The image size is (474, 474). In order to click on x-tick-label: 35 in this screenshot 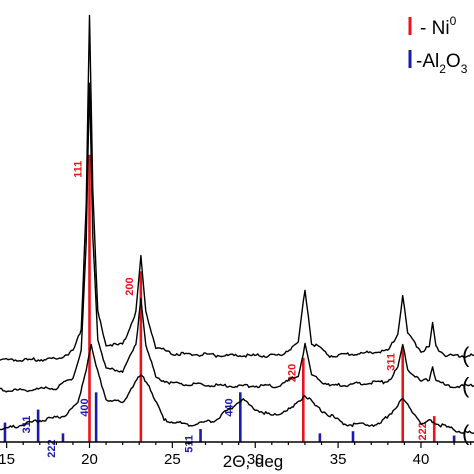, I will do `click(338, 459)`.